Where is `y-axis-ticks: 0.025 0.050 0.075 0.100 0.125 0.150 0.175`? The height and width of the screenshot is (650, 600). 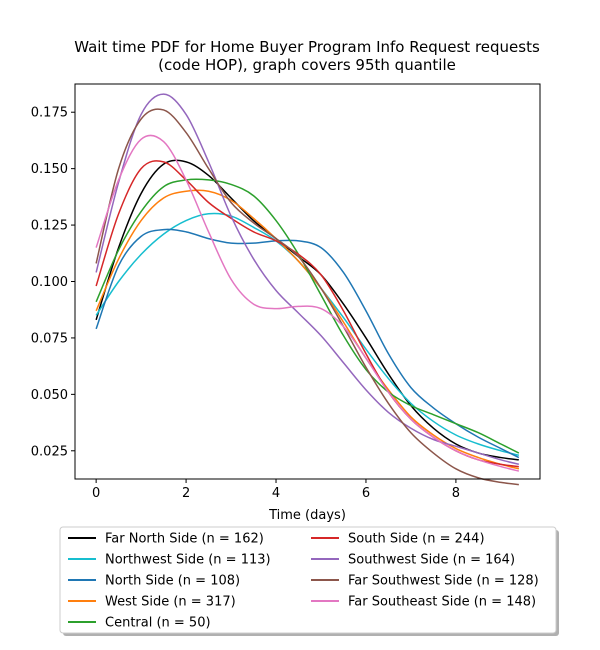
y-axis-ticks: 0.025 0.050 0.075 0.100 0.125 0.150 0.175 is located at coordinates (53, 282).